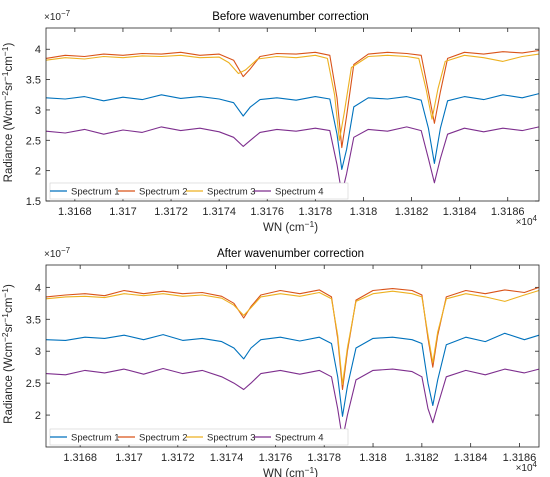  Describe the element at coordinates (290, 17) in the screenshot. I see `chart-title: Before wavenumber correction` at that location.